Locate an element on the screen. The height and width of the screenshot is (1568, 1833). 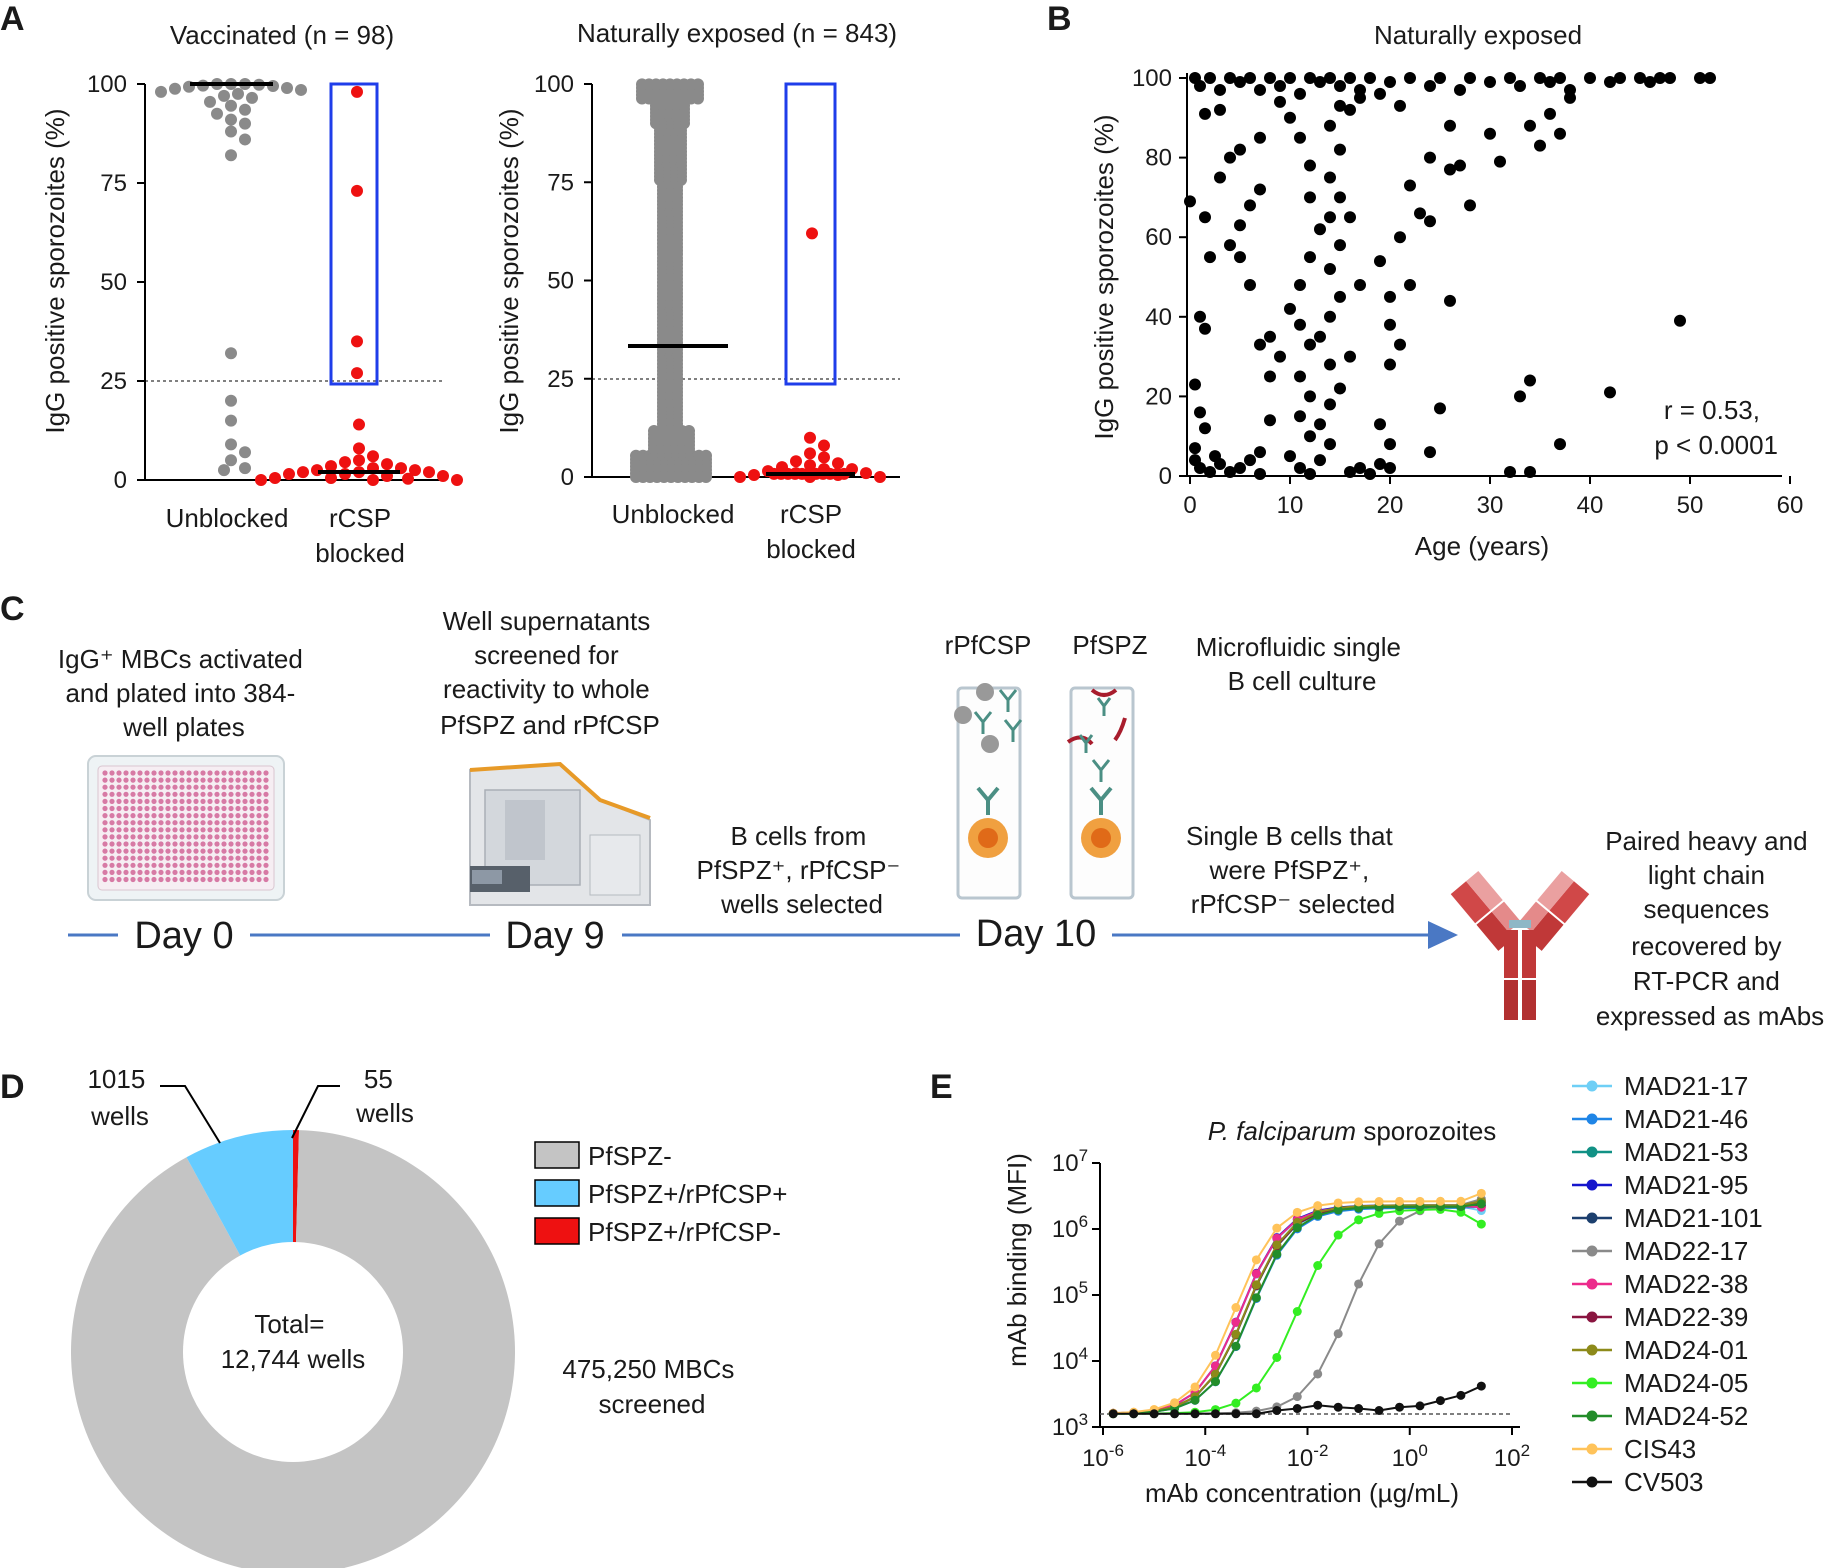
a2-ytick-label: 25 is located at coordinates (560, 379).